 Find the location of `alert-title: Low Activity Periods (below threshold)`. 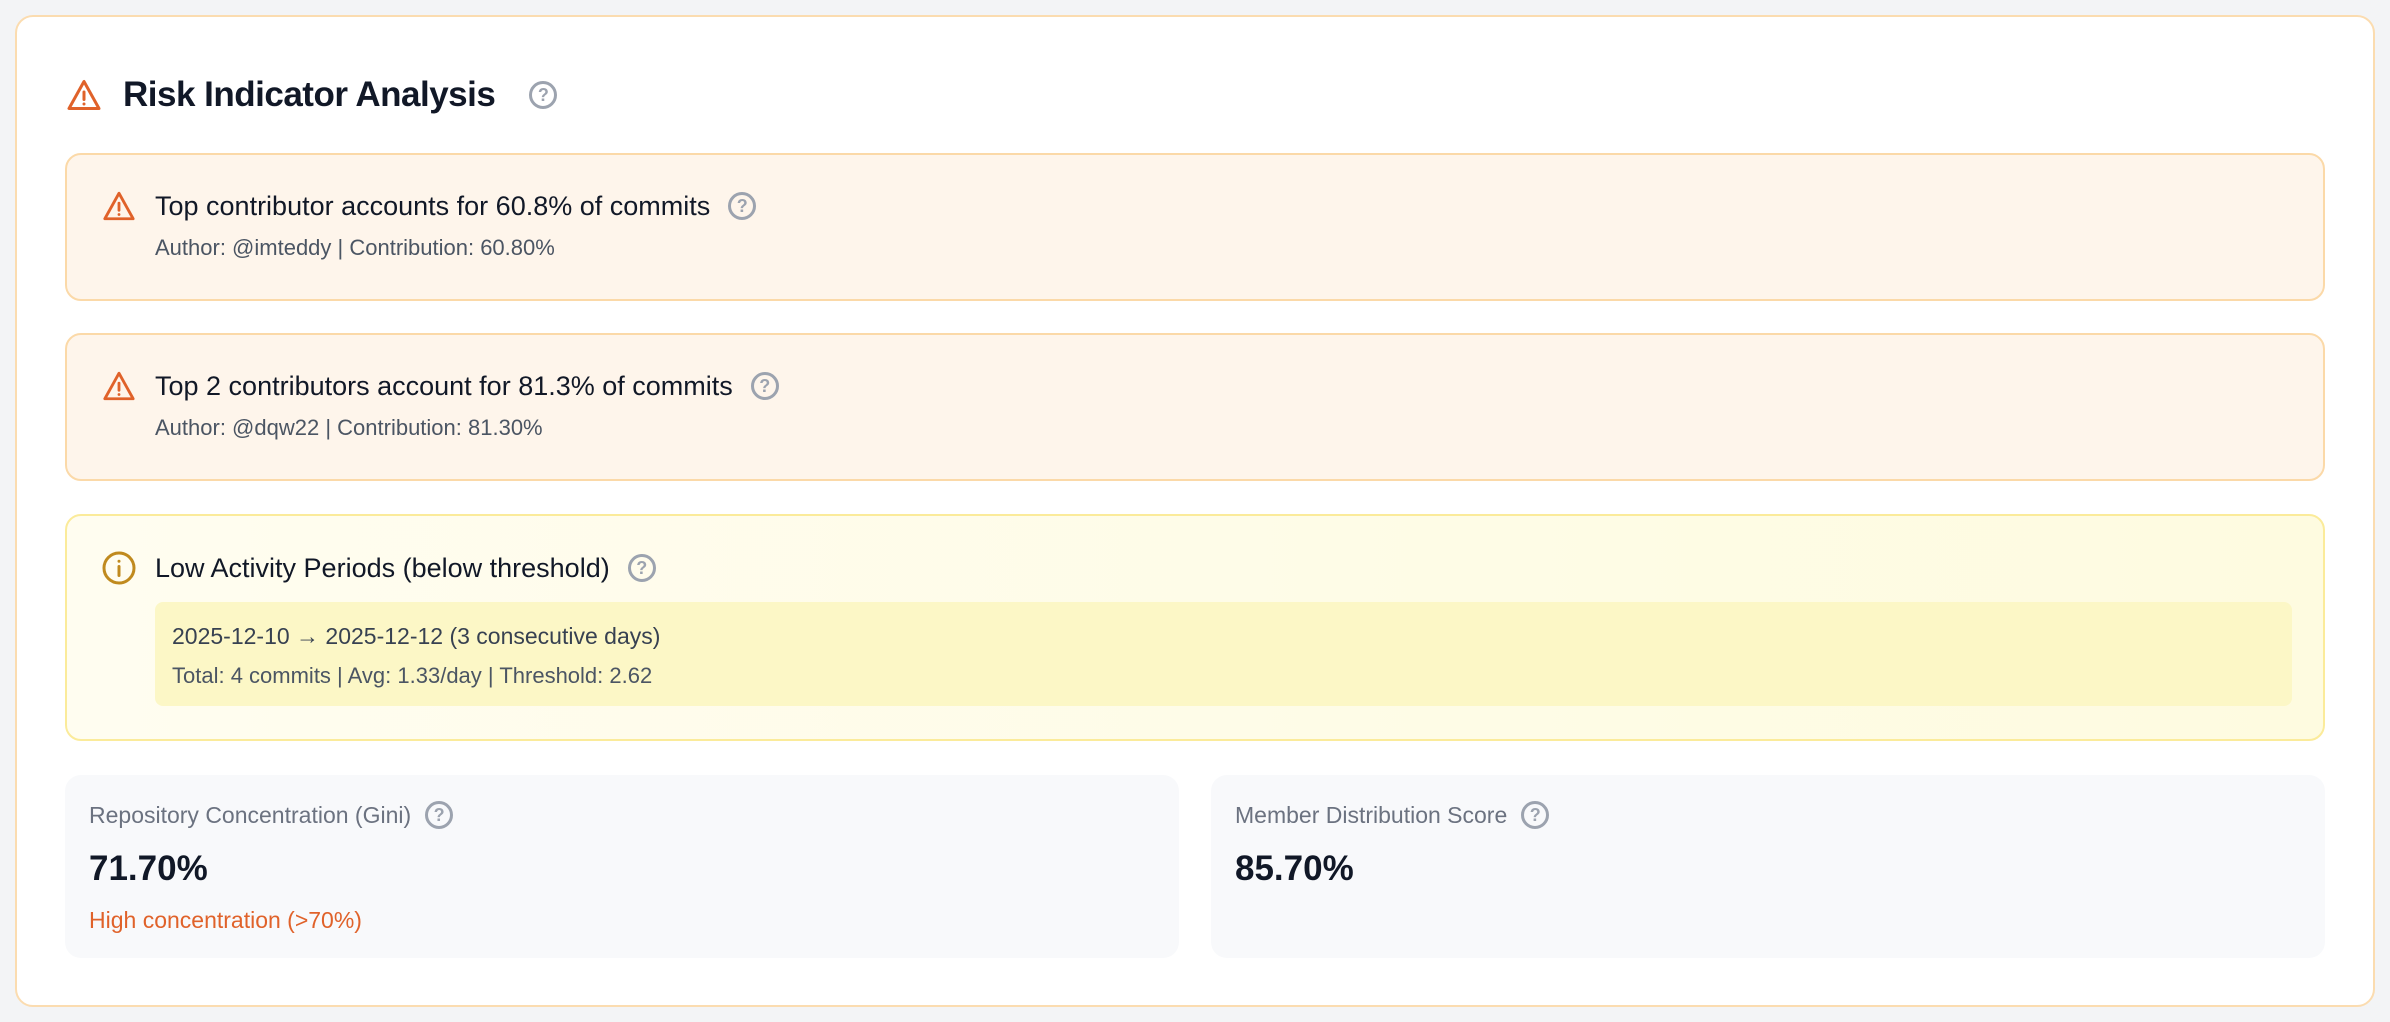

alert-title: Low Activity Periods (below threshold) is located at coordinates (382, 567).